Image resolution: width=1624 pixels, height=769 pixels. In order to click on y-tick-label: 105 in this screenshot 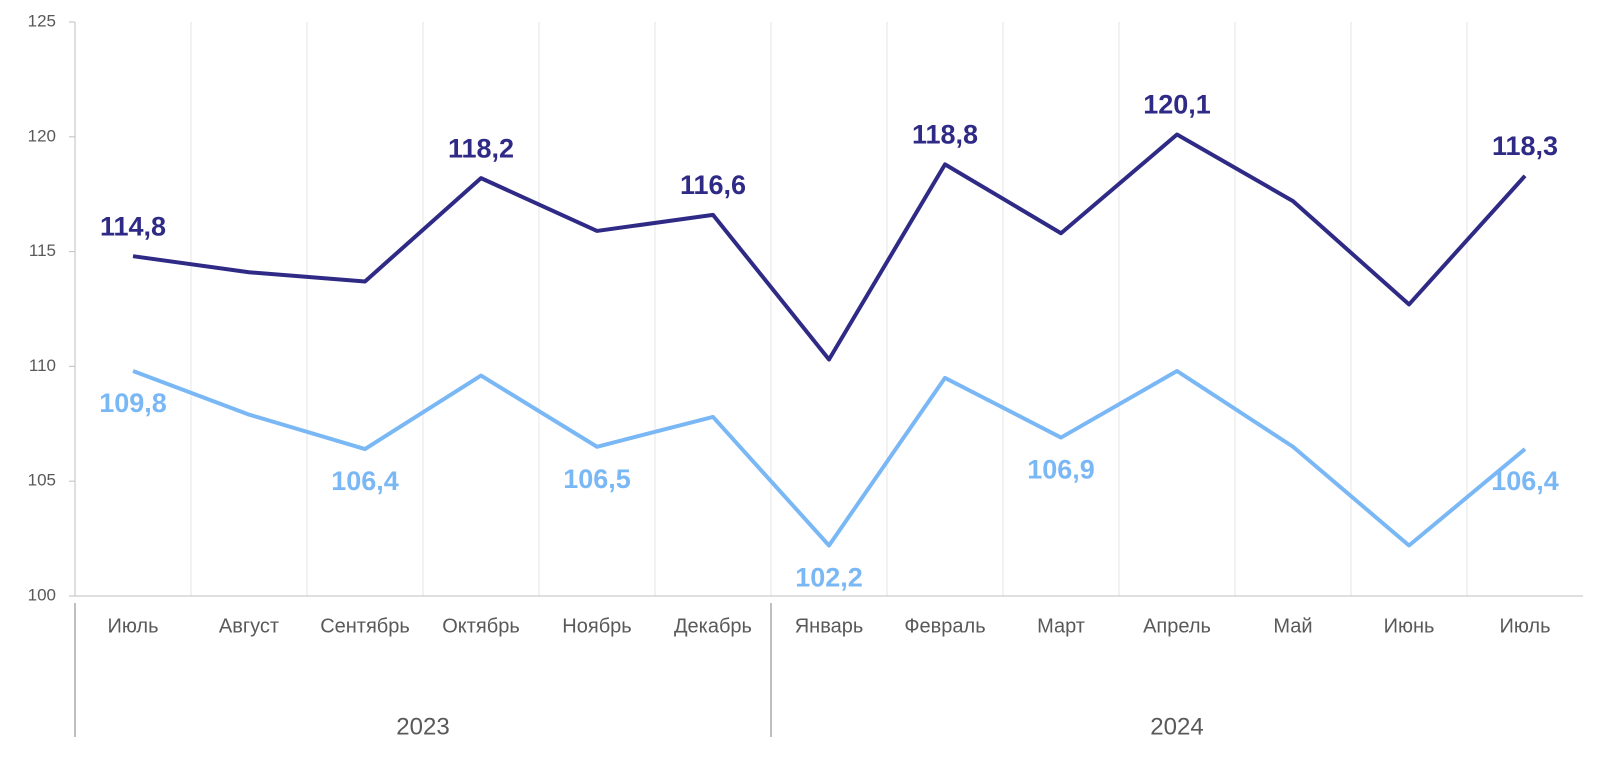, I will do `click(42, 480)`.